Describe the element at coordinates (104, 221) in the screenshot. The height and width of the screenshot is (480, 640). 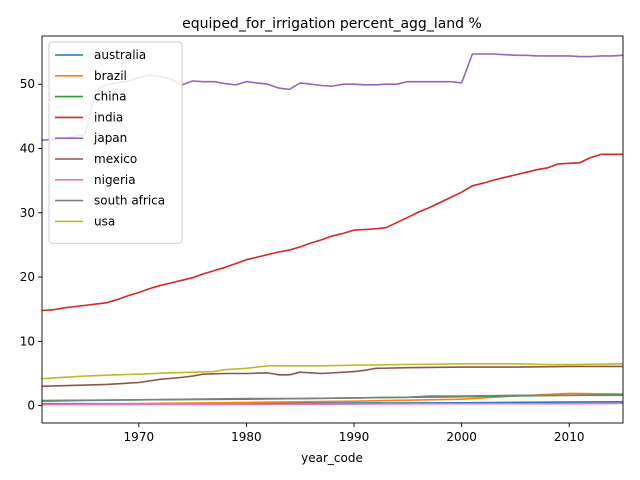
I see `legend-label-usa: usa` at that location.